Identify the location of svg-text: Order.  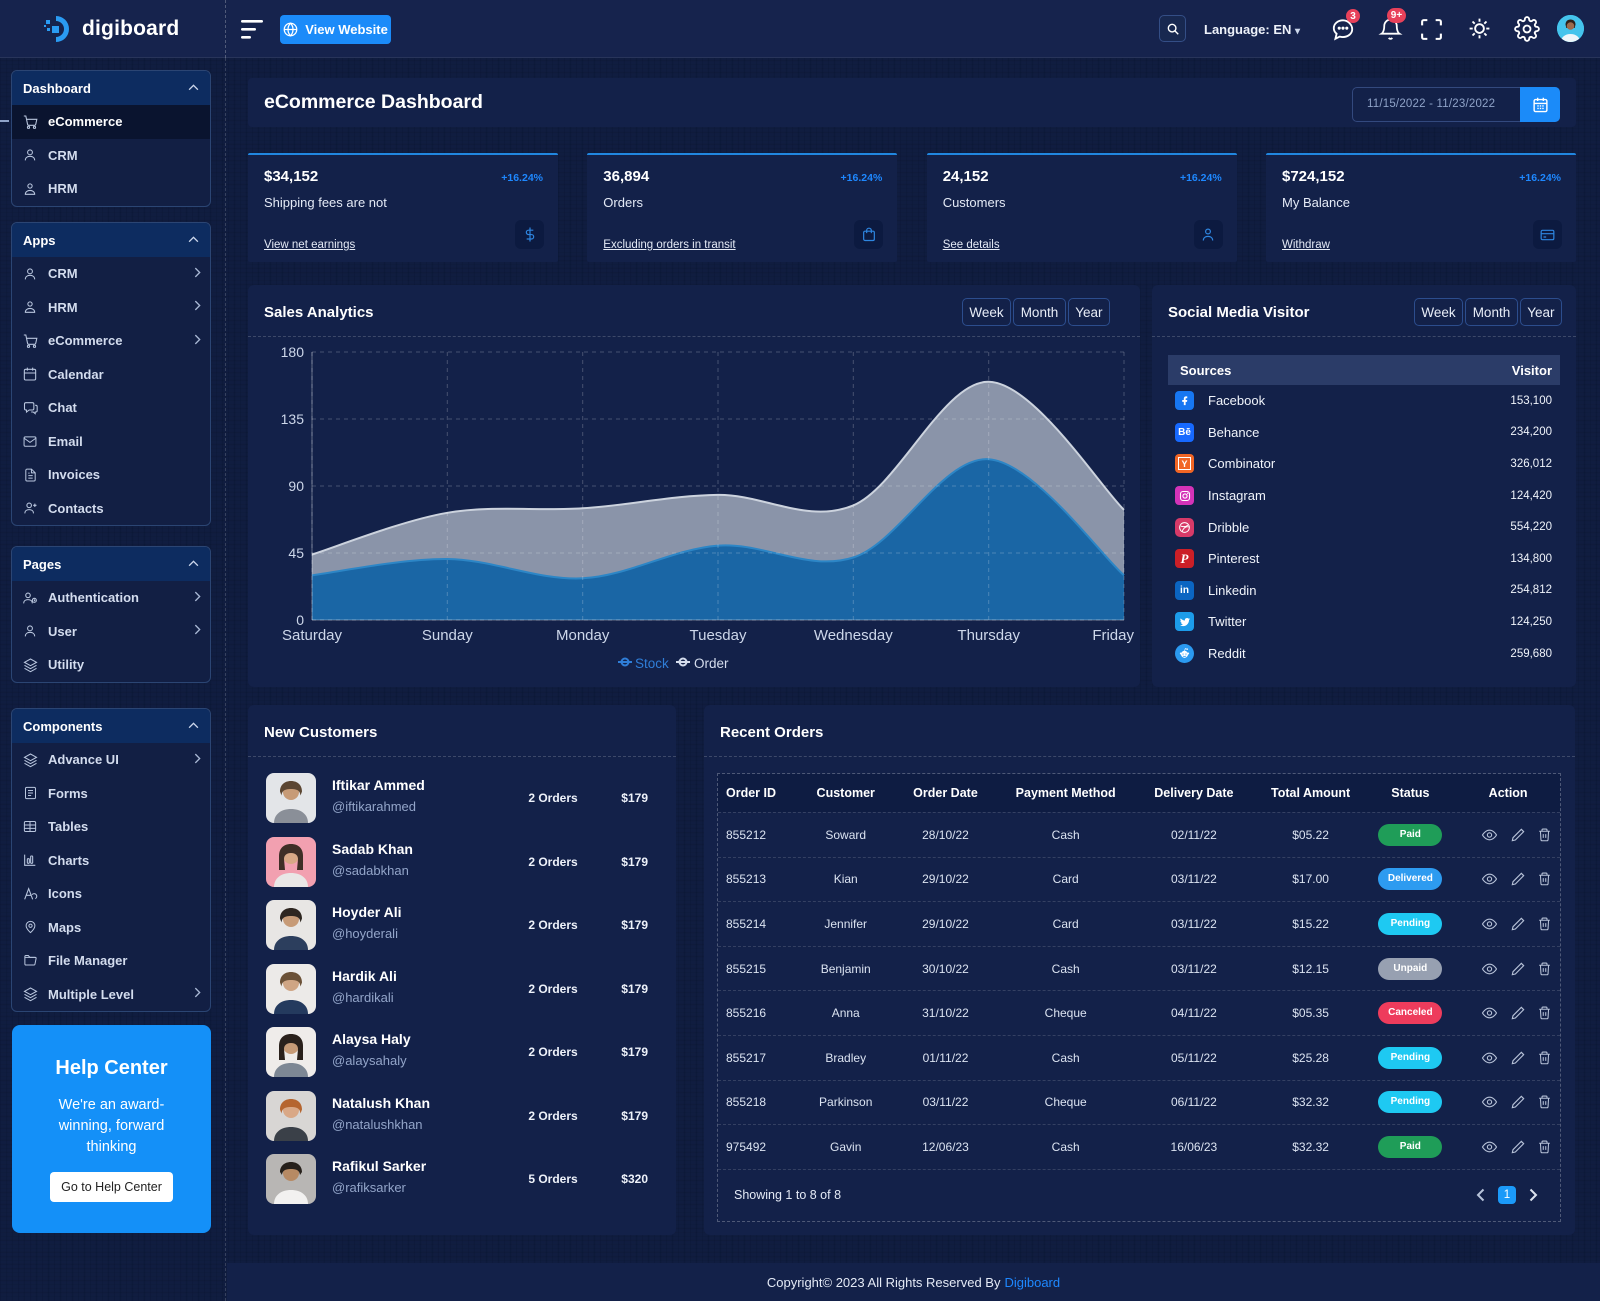
(711, 663).